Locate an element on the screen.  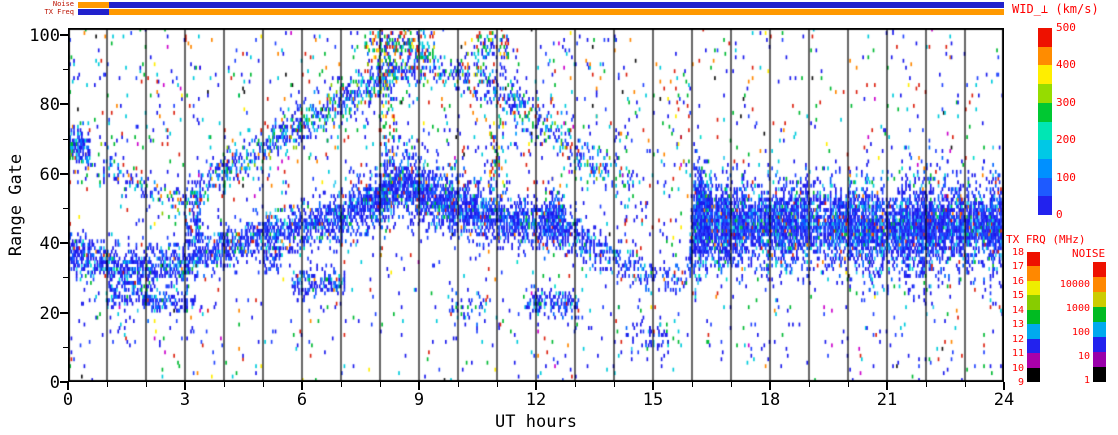
wid-tick-label: 100 is located at coordinates (1066, 177).